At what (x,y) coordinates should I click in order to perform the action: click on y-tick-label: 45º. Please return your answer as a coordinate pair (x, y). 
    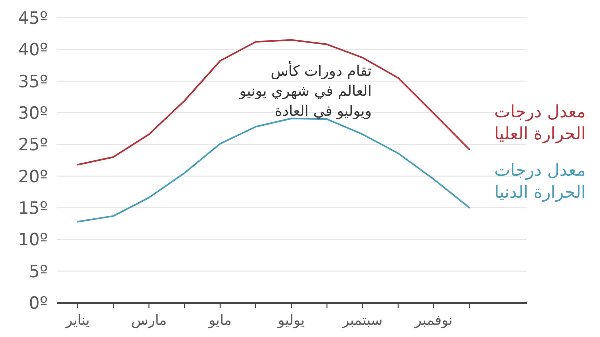
    Looking at the image, I should click on (33, 19).